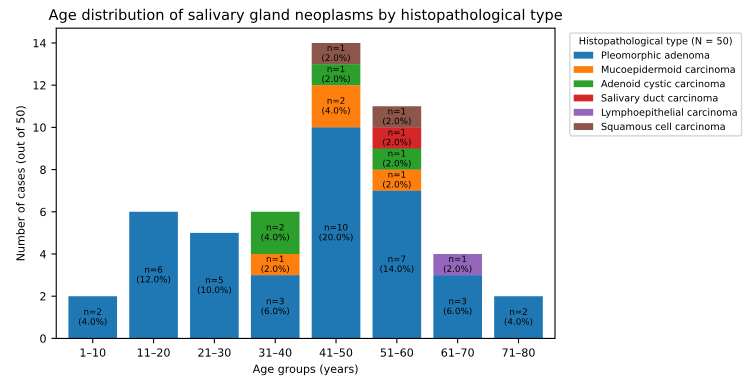 Image resolution: width=750 pixels, height=376 pixels. What do you see at coordinates (21, 183) in the screenshot?
I see `y-axis-title: Number of cases (out of 50)` at bounding box center [21, 183].